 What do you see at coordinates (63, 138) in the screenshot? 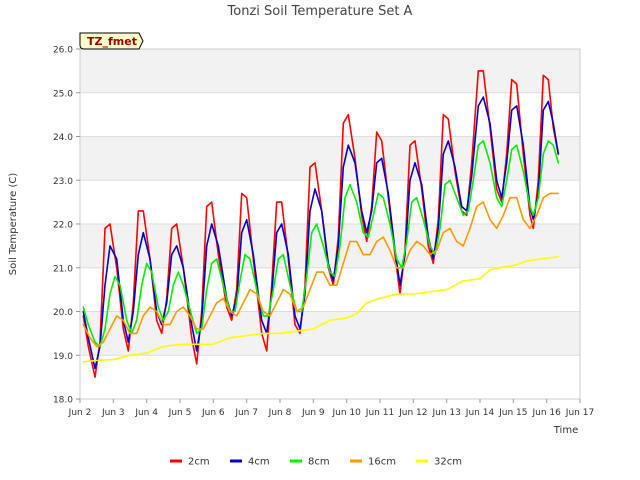
I see `y-tick-label: 24.0` at bounding box center [63, 138].